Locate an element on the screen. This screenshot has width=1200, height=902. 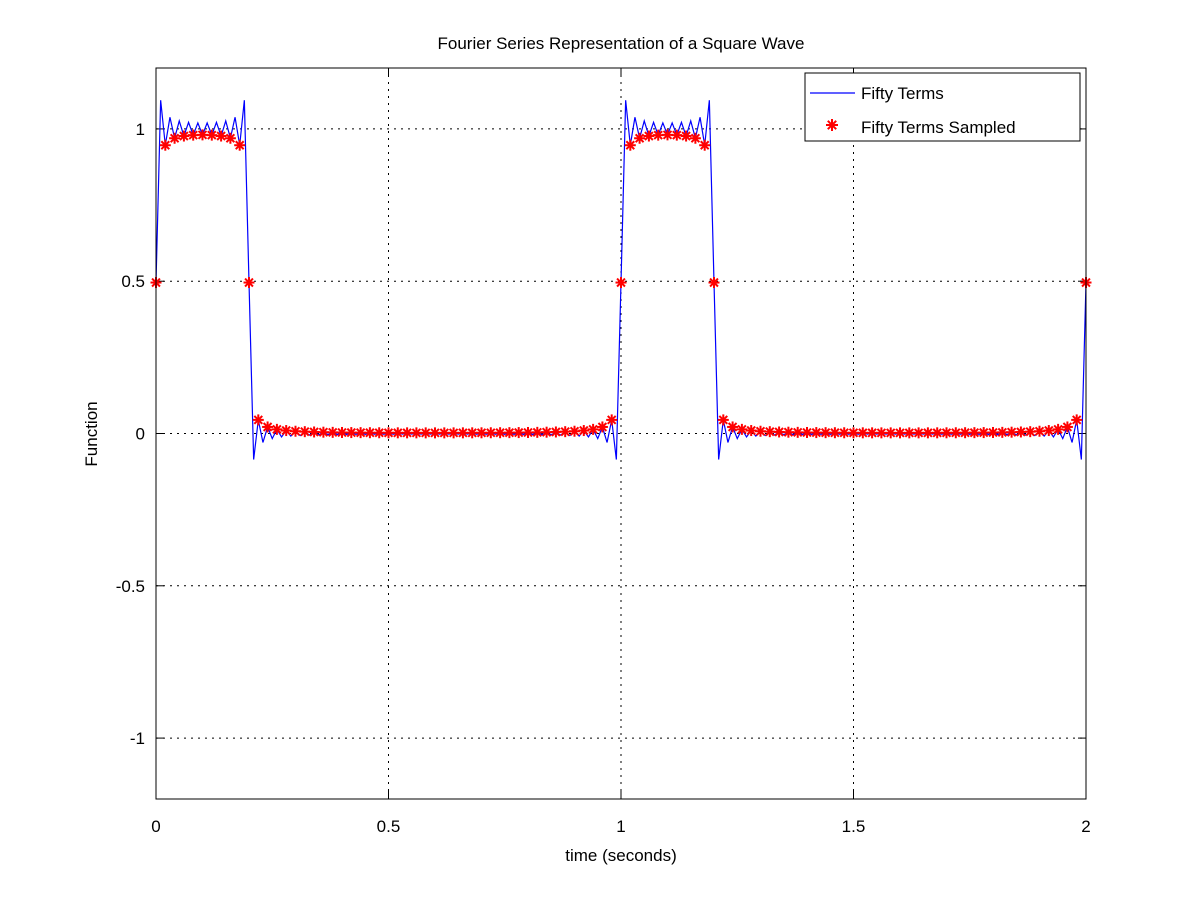
legend: Fifty Terms Fifty Terms Sampled is located at coordinates (942, 107).